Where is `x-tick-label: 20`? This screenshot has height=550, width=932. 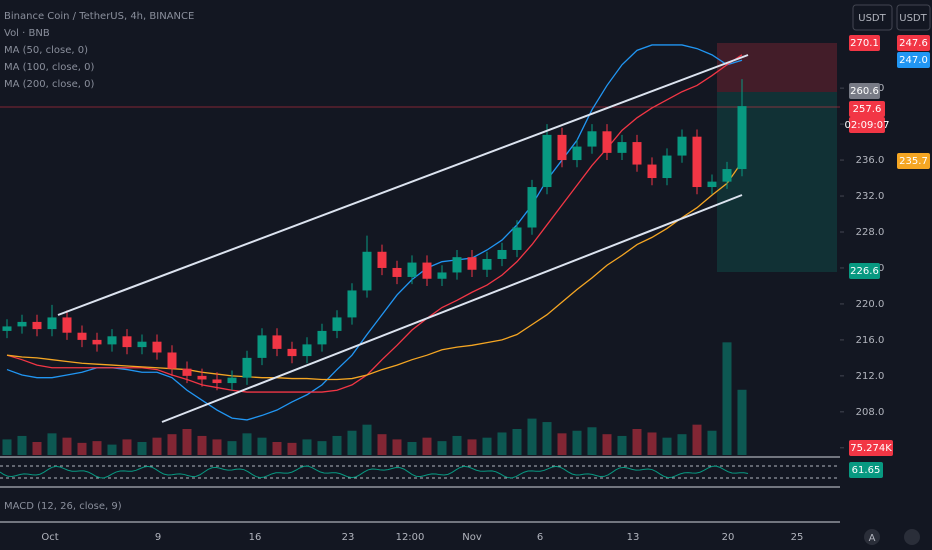
x-tick-label: 20 is located at coordinates (728, 537).